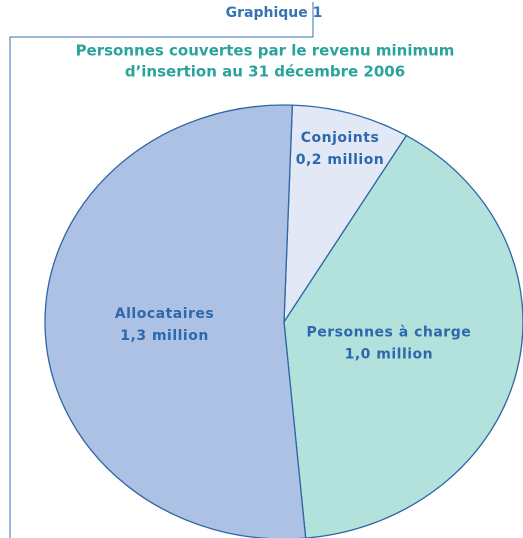  I want to click on pie-slice, so click(345, 214).